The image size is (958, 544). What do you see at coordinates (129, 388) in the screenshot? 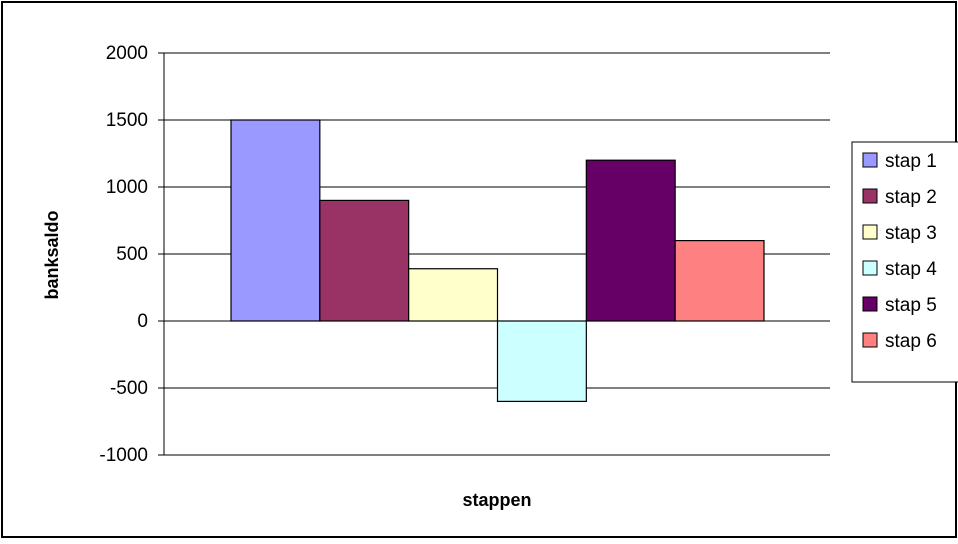
I see `y-tick-label: -500` at bounding box center [129, 388].